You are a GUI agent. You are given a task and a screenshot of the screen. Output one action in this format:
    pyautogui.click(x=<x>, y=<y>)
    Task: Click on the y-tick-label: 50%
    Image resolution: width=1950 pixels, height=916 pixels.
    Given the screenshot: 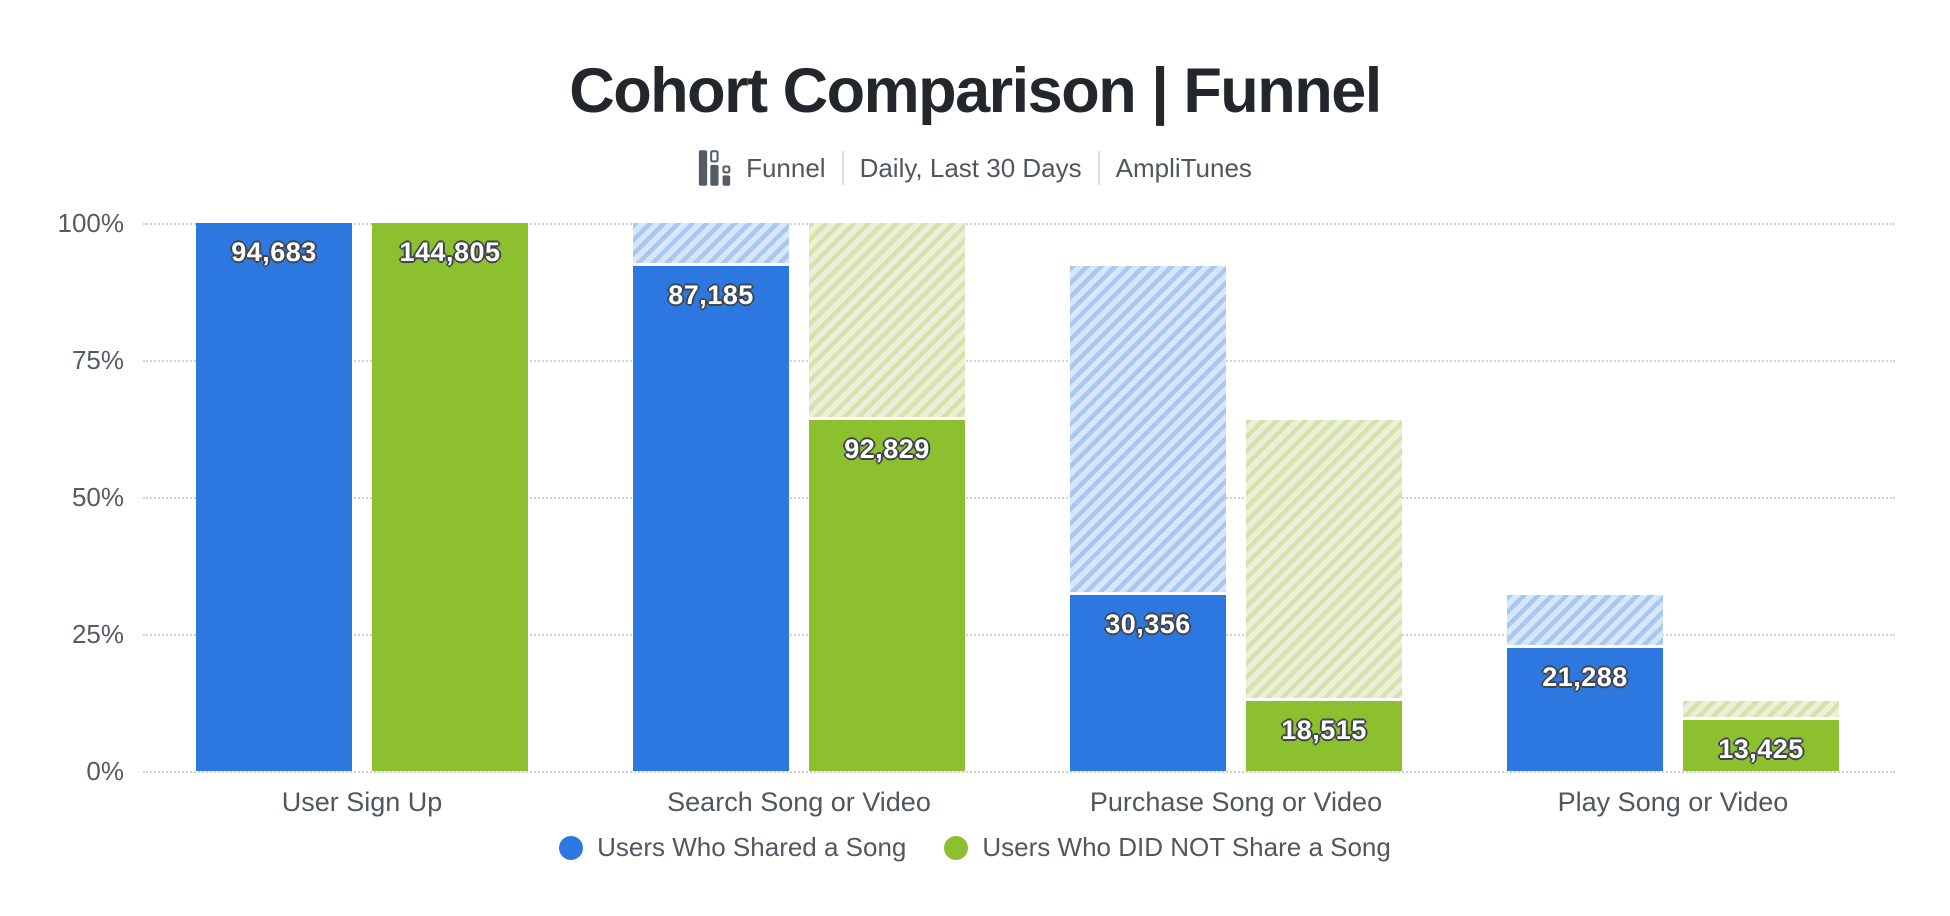 What is the action you would take?
    pyautogui.click(x=97, y=497)
    